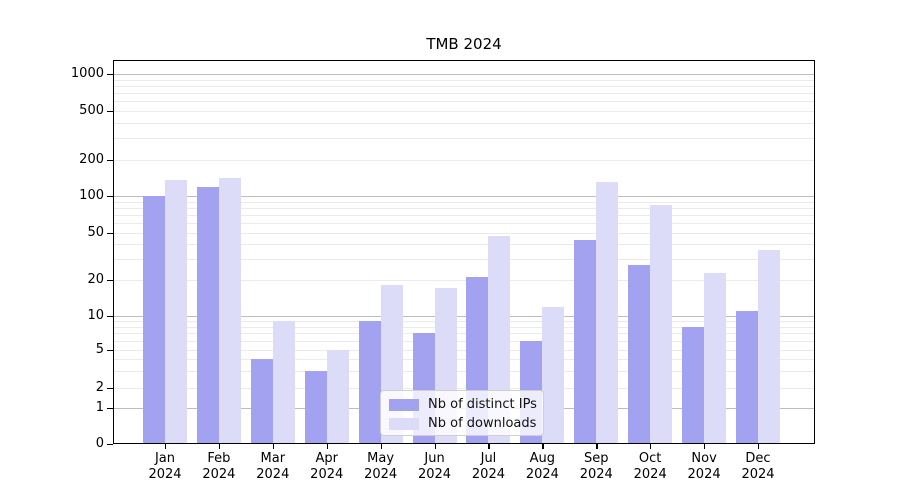 This screenshot has width=900, height=500. What do you see at coordinates (596, 458) in the screenshot?
I see `x-tick-month: Sep` at bounding box center [596, 458].